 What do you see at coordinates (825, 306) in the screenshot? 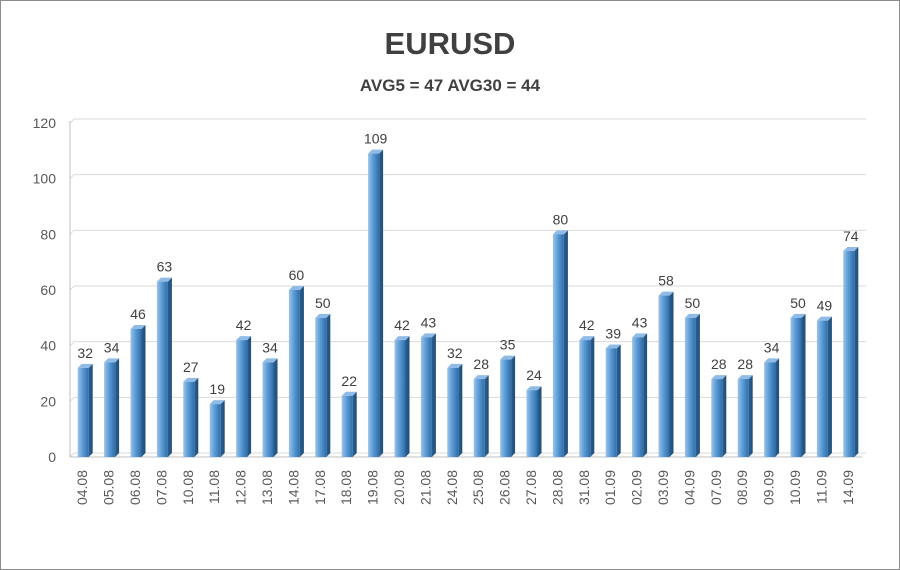
I see `data-label: 49` at bounding box center [825, 306].